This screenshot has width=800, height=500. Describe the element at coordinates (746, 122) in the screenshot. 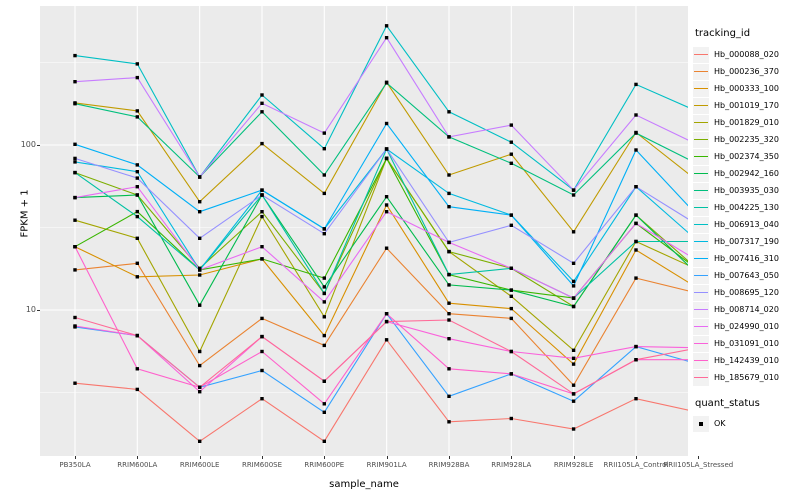

I see `legend-item-Hb_001829_010: Hb_001829_010` at that location.